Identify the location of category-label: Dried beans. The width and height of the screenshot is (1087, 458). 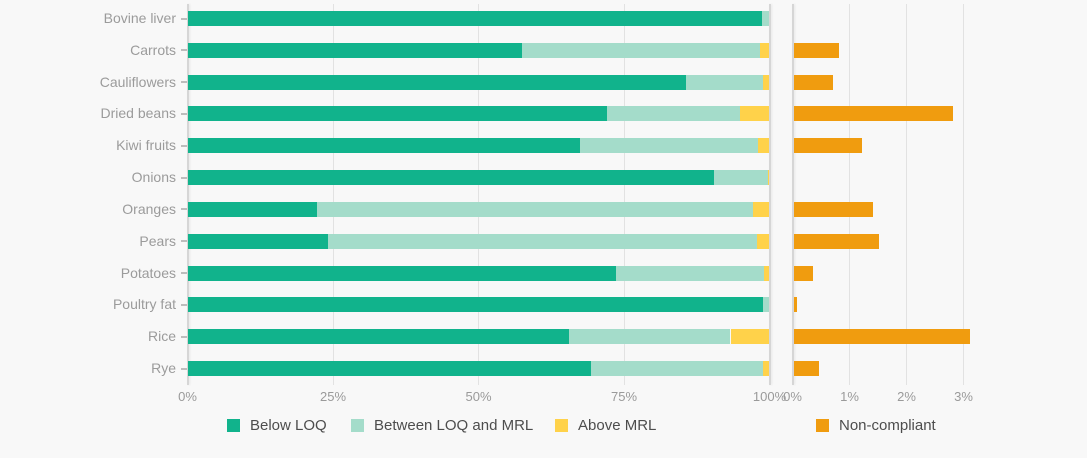
(138, 113).